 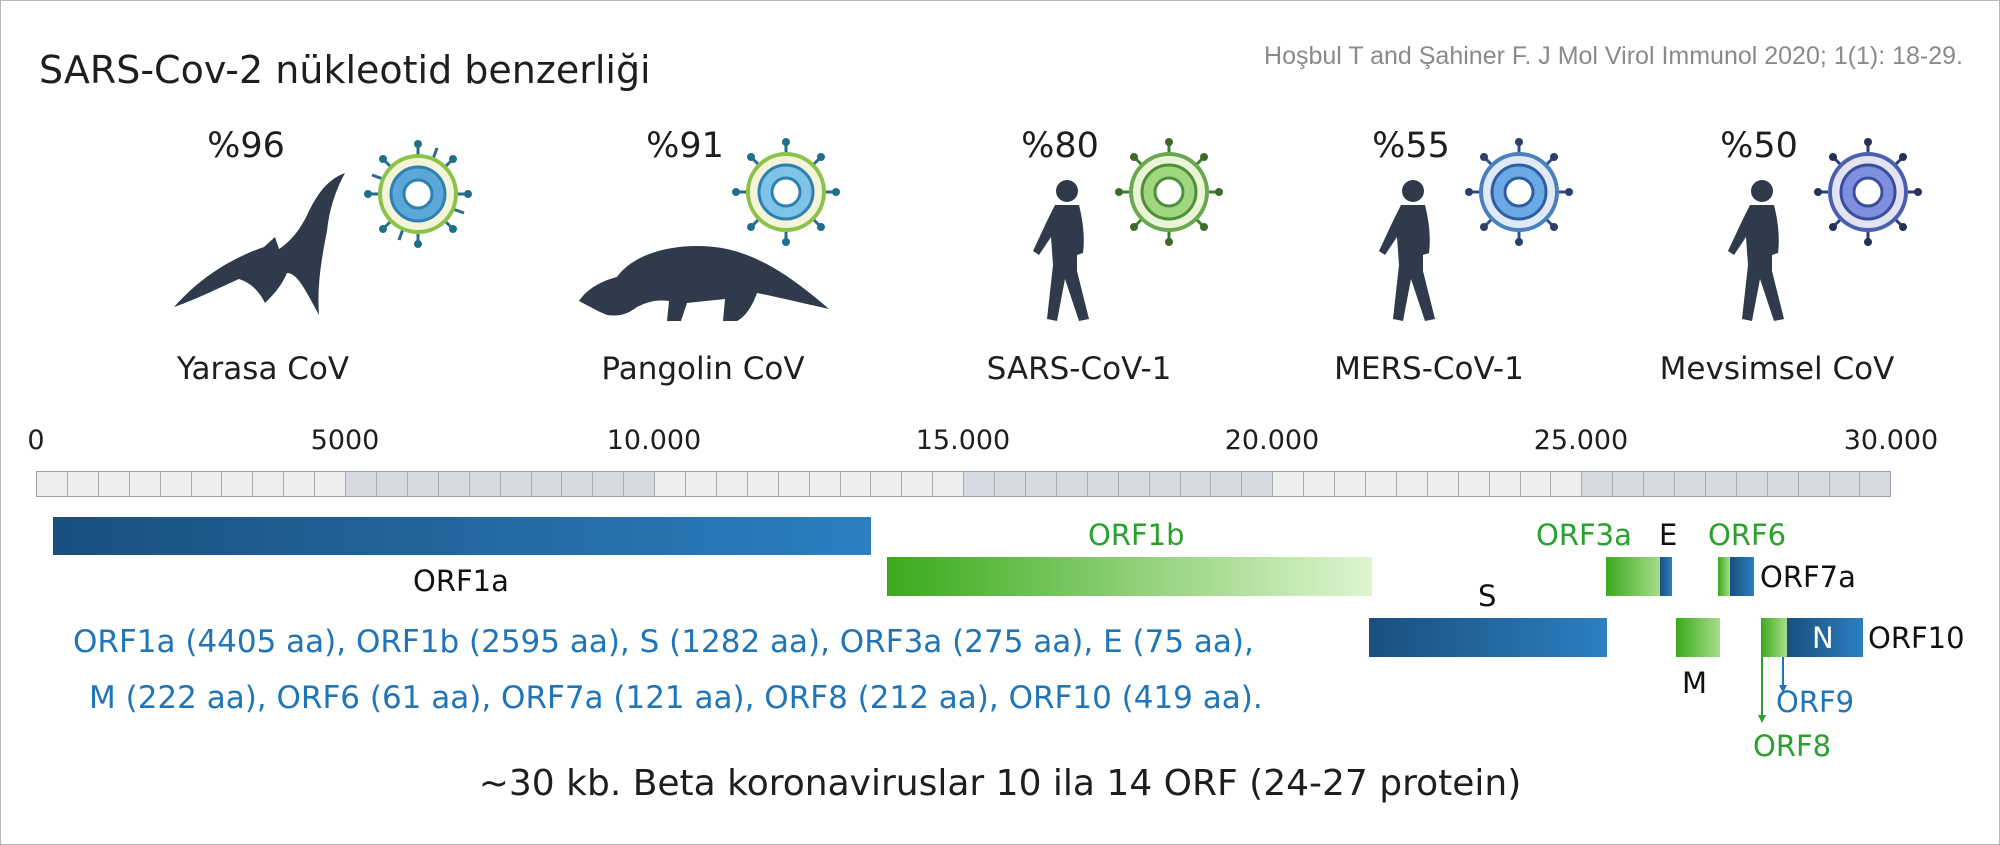 What do you see at coordinates (1633, 576) in the screenshot?
I see `gene-bar-orf3a` at bounding box center [1633, 576].